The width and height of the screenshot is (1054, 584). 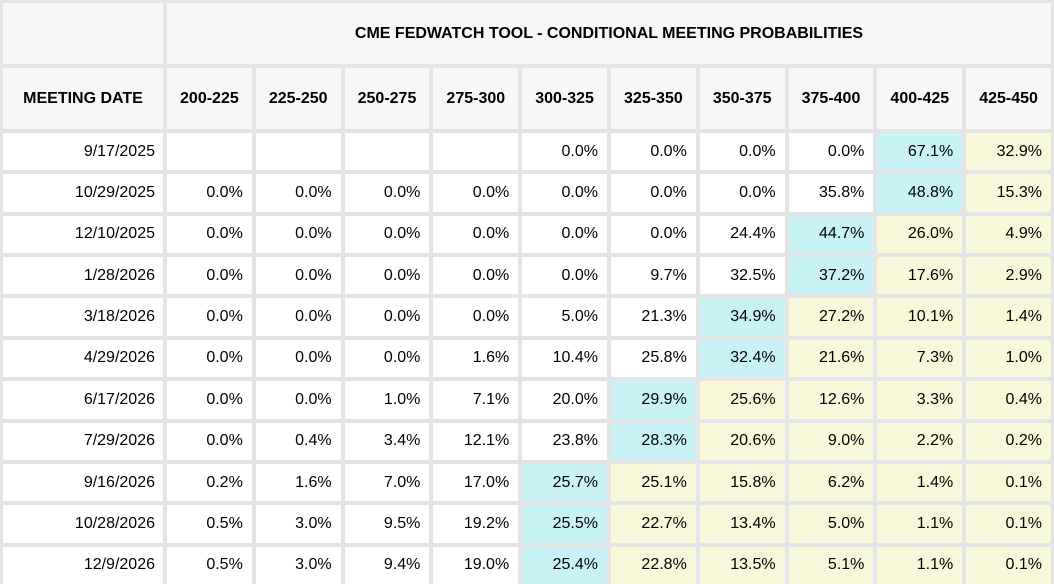 I want to click on rate-range-column-header: 425-450, so click(x=1008, y=98).